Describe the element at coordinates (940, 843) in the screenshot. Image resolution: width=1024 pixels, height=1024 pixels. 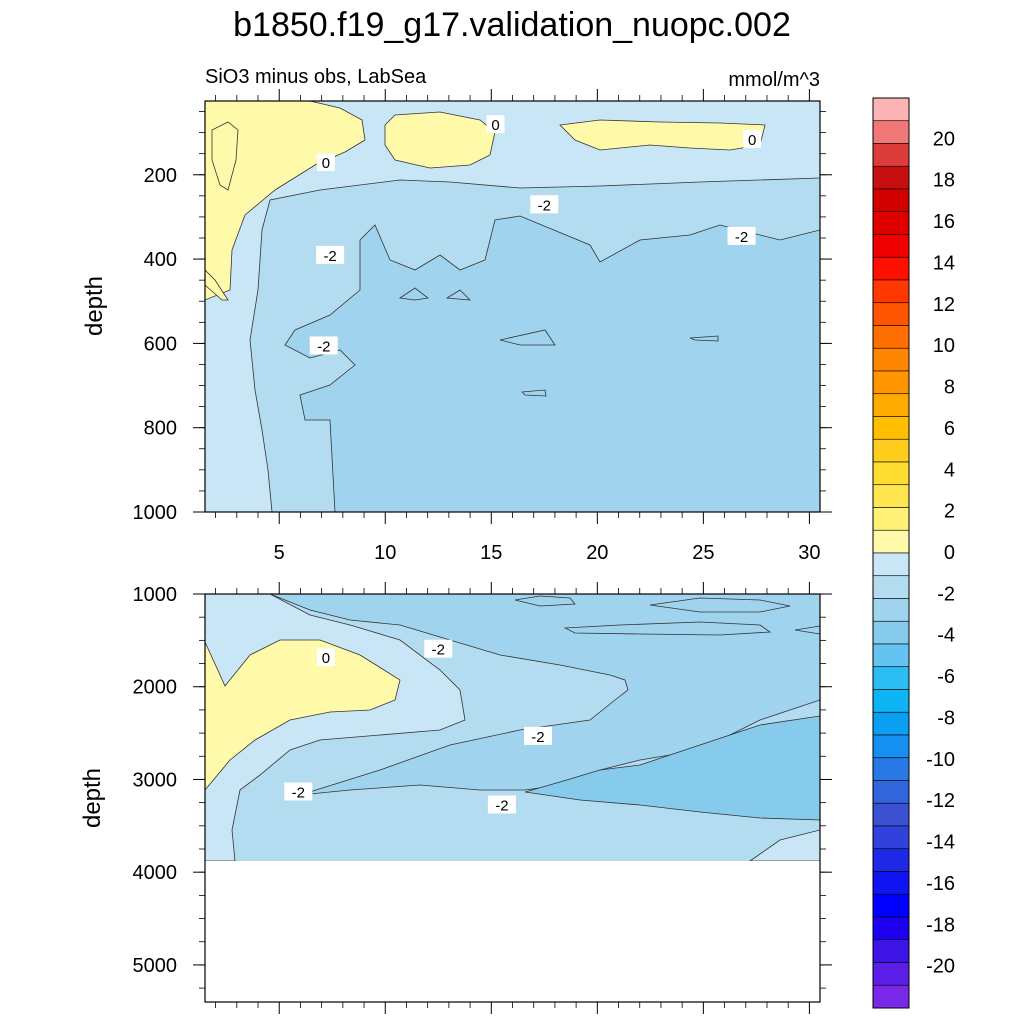
I see `colorbar-label: -14` at that location.